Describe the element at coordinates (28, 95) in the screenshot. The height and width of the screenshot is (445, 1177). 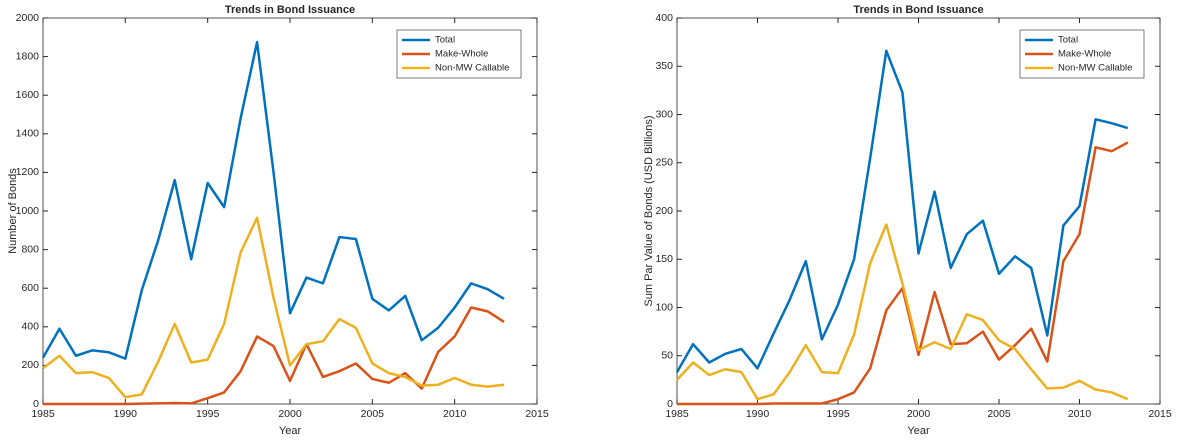
I see `y-tick-label: 1600` at that location.